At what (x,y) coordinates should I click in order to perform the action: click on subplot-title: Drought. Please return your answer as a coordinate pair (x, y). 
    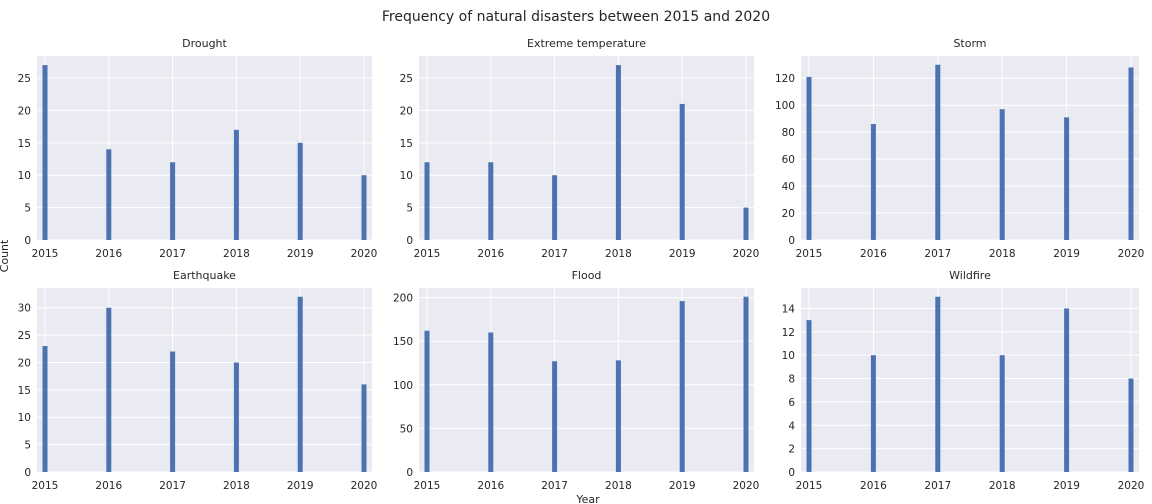
    Looking at the image, I should click on (204, 43).